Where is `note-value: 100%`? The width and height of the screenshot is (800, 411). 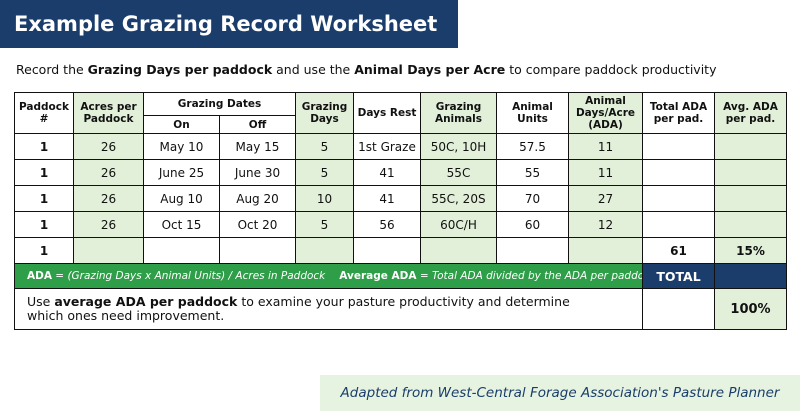
note-value: 100% is located at coordinates (750, 309).